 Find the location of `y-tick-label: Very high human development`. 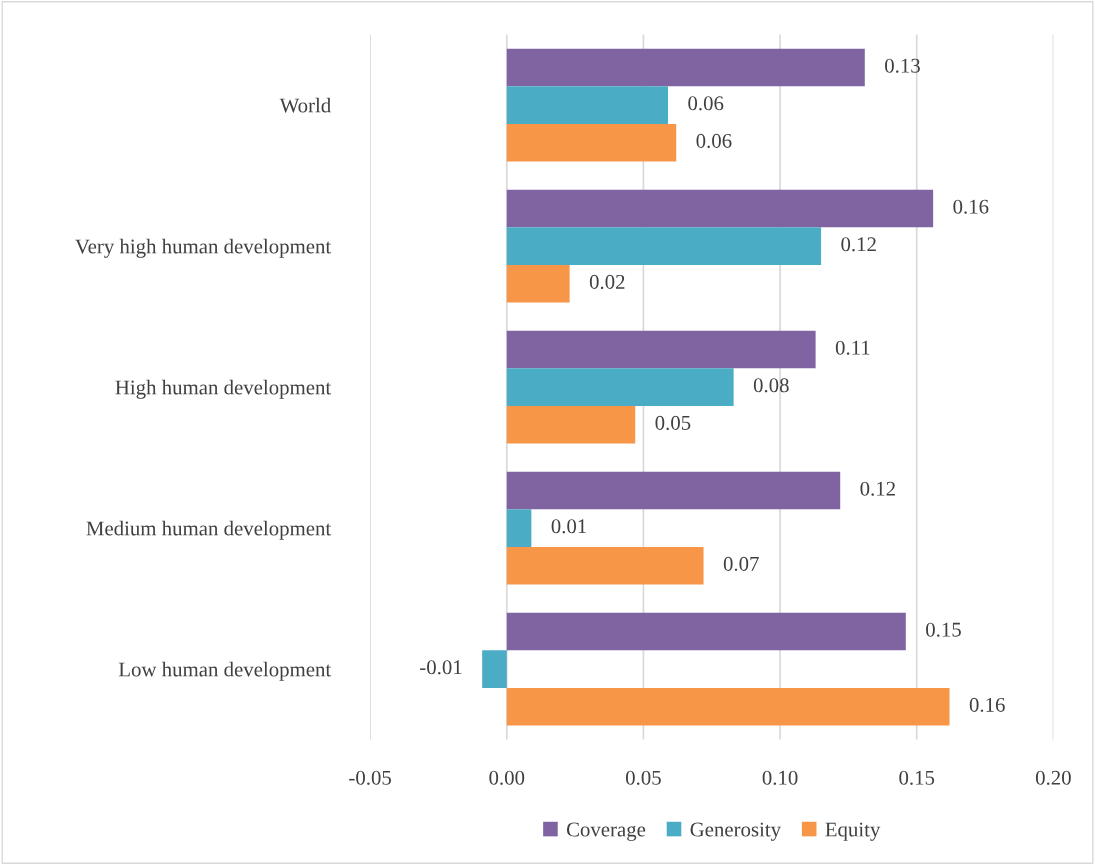

y-tick-label: Very high human development is located at coordinates (203, 248).